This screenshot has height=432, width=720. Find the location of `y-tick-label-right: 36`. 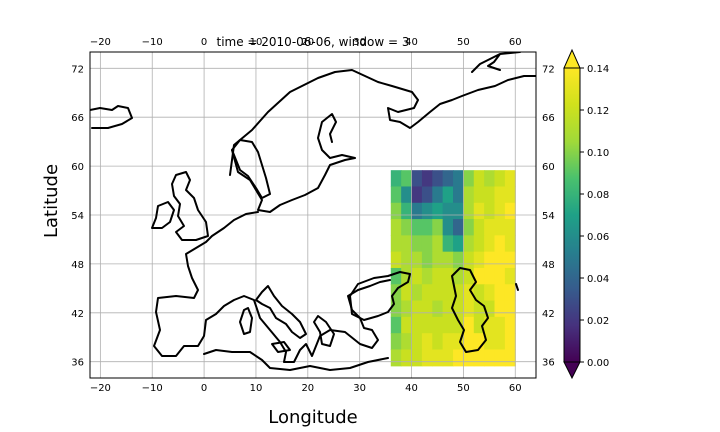

y-tick-label-right: 36 is located at coordinates (548, 363).